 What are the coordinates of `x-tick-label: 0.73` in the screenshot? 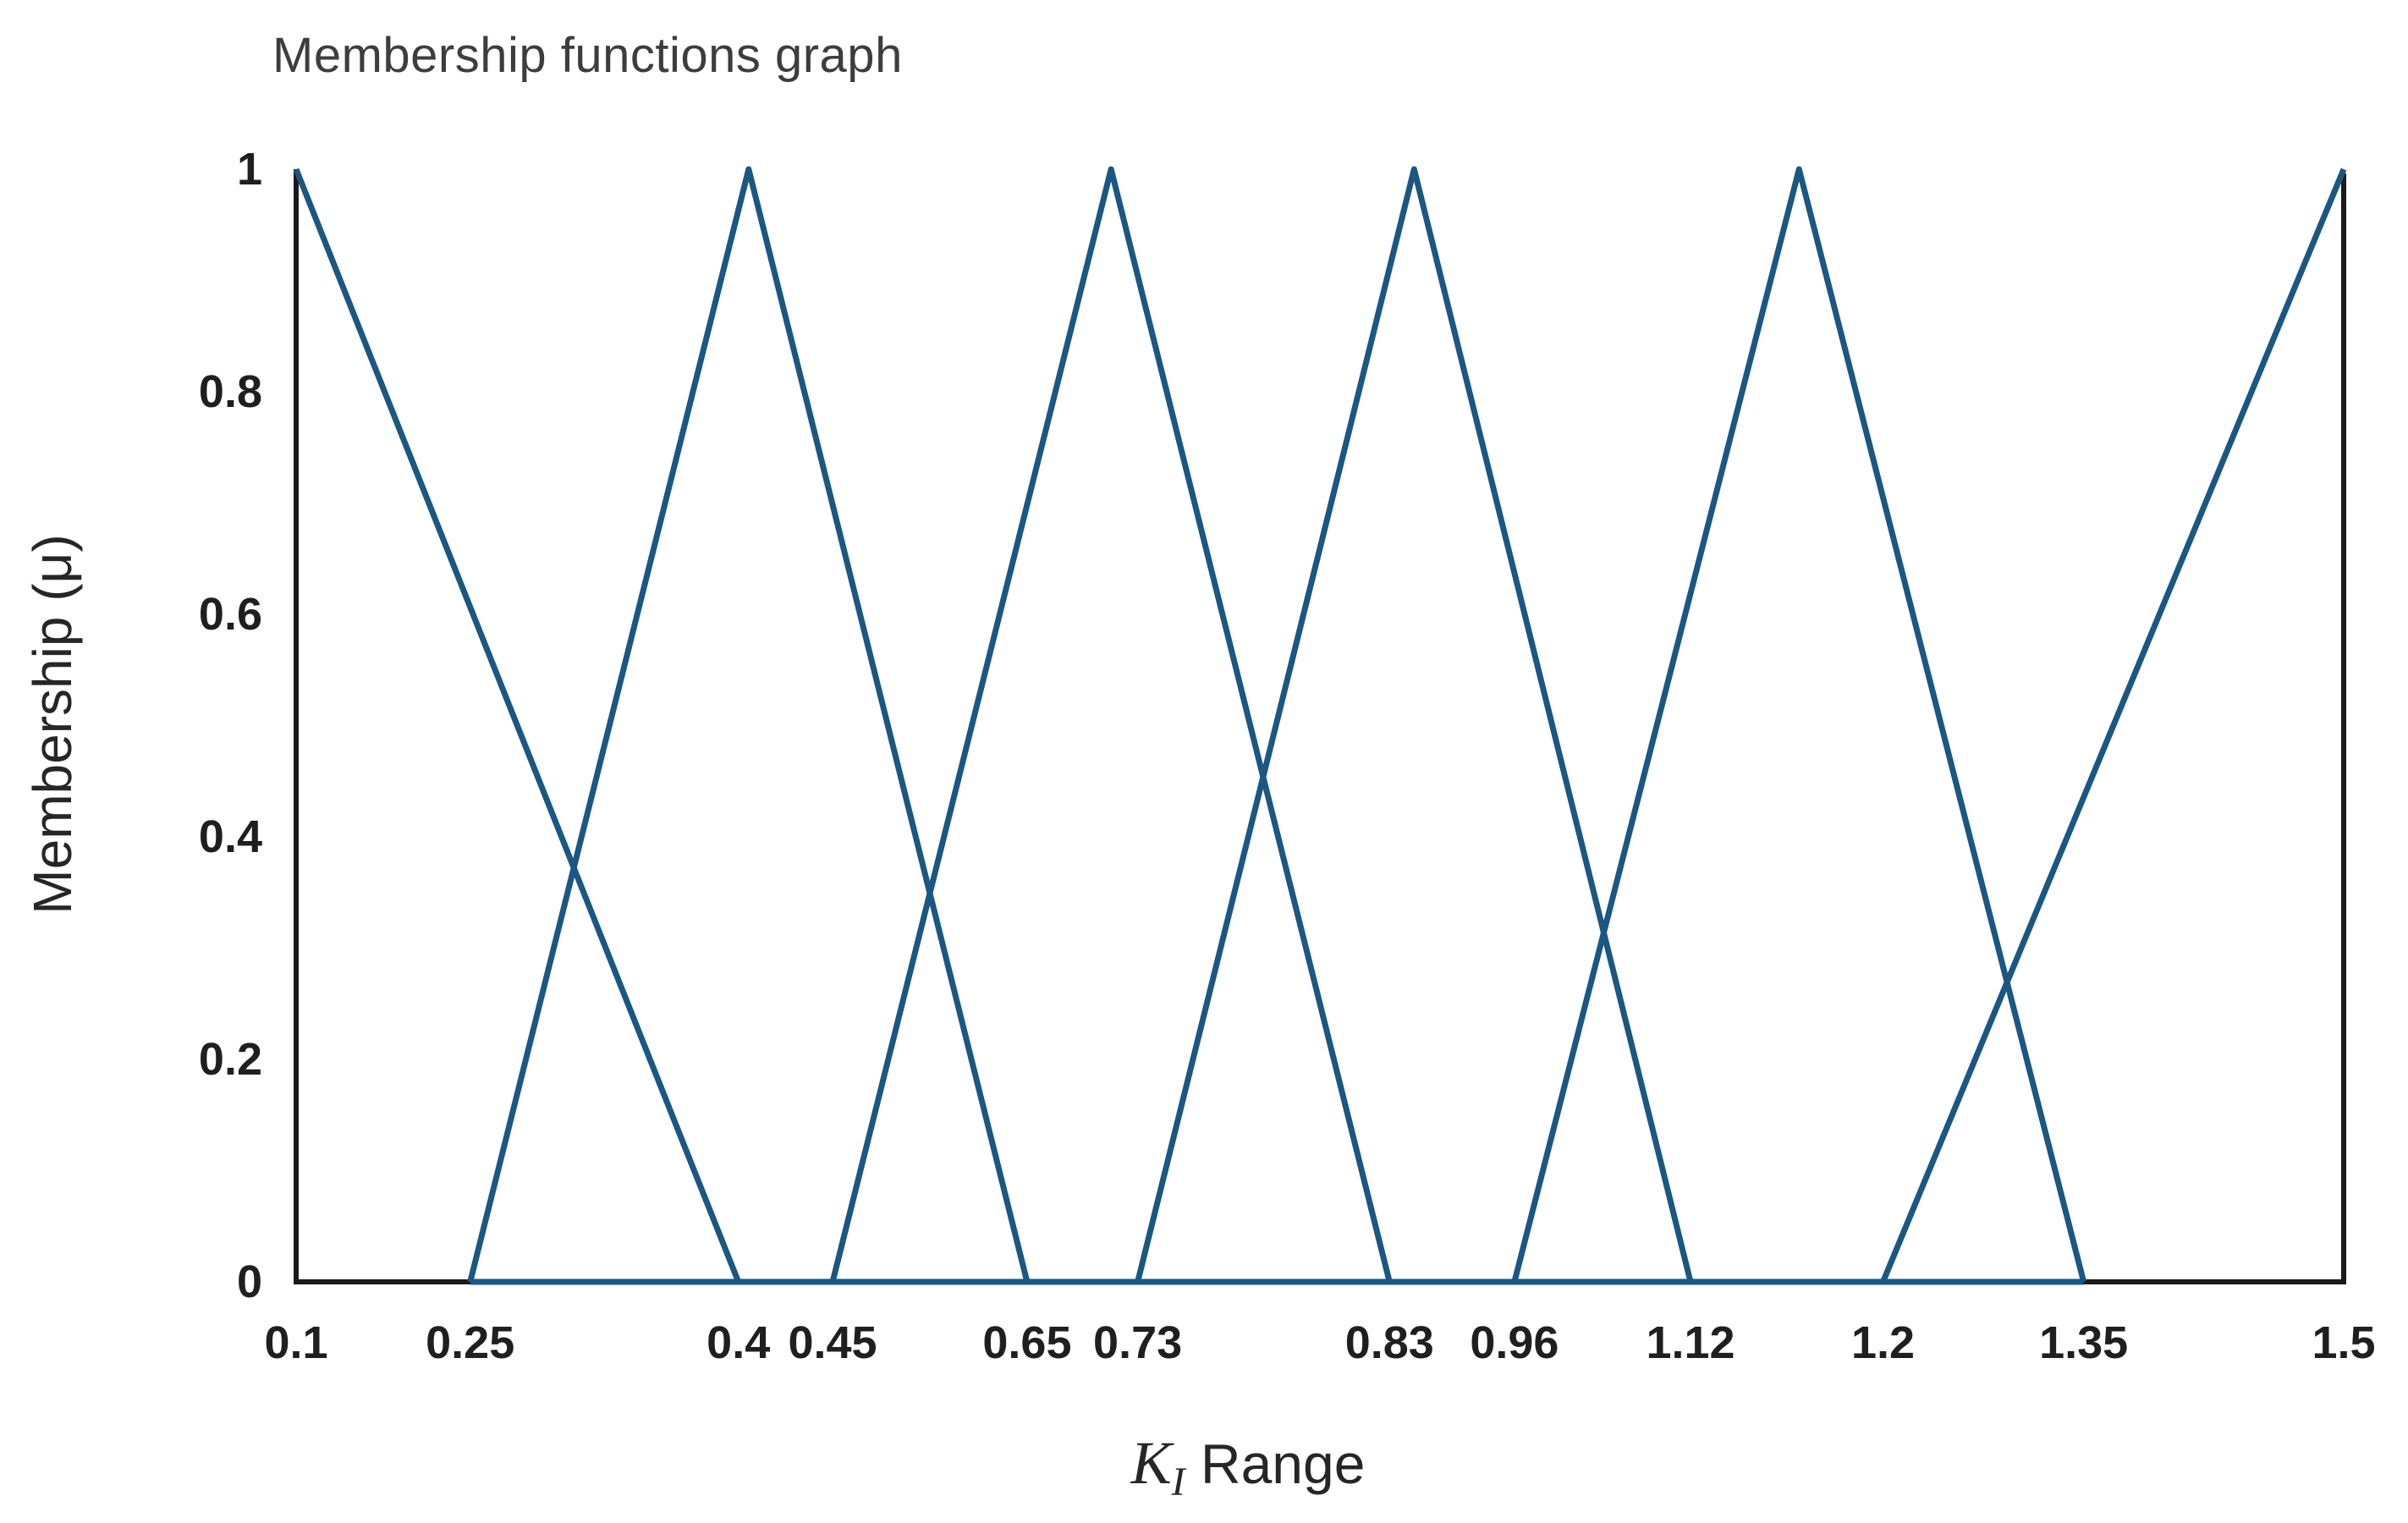 It's located at (1138, 1343).